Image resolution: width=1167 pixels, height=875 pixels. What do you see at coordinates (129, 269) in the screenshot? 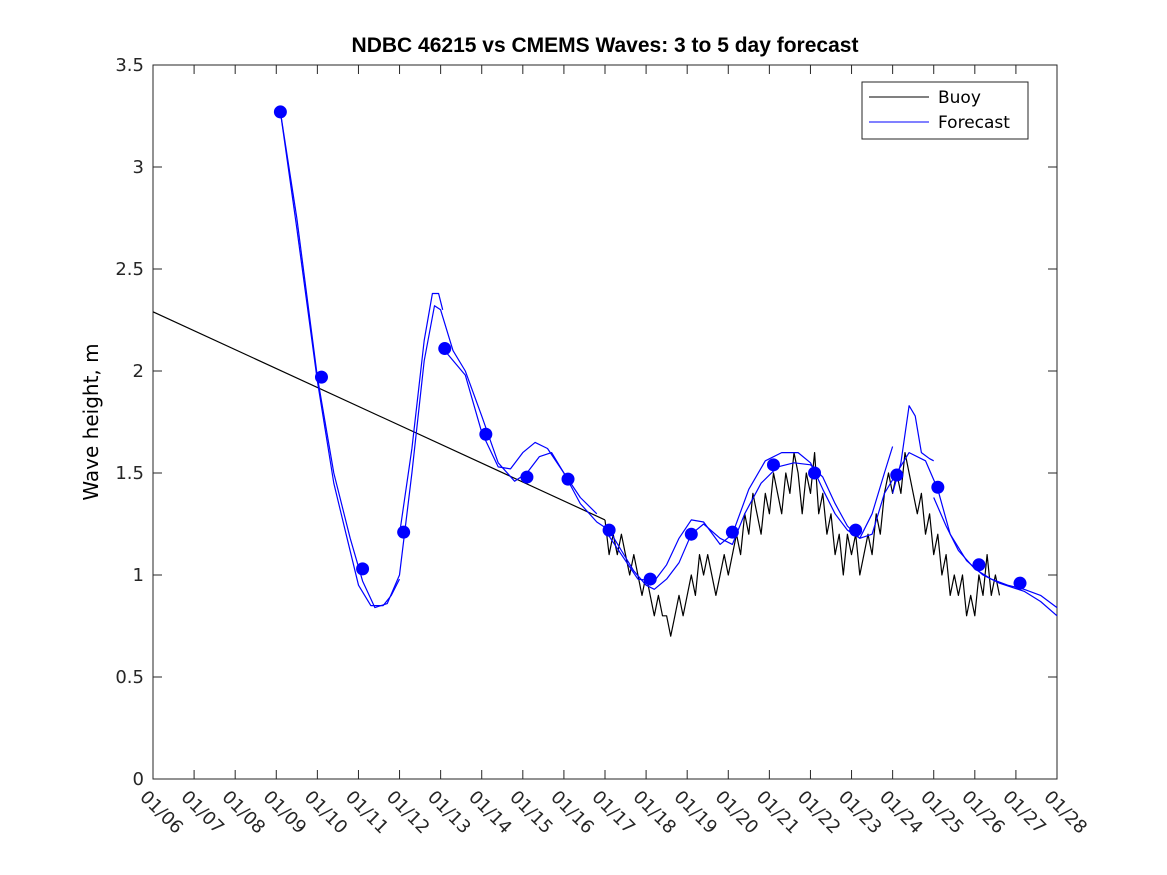
I see `y-tick-label: 2.5` at bounding box center [129, 269].